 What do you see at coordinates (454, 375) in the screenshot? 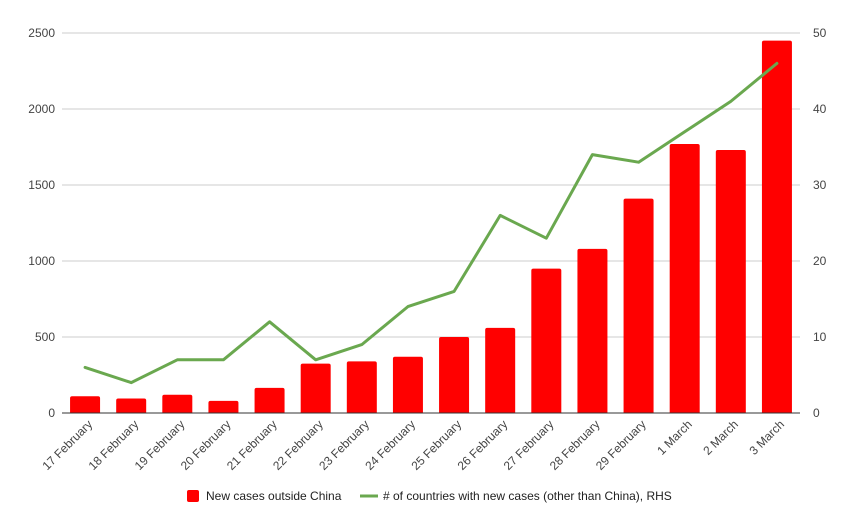
I see `bar-25-february` at bounding box center [454, 375].